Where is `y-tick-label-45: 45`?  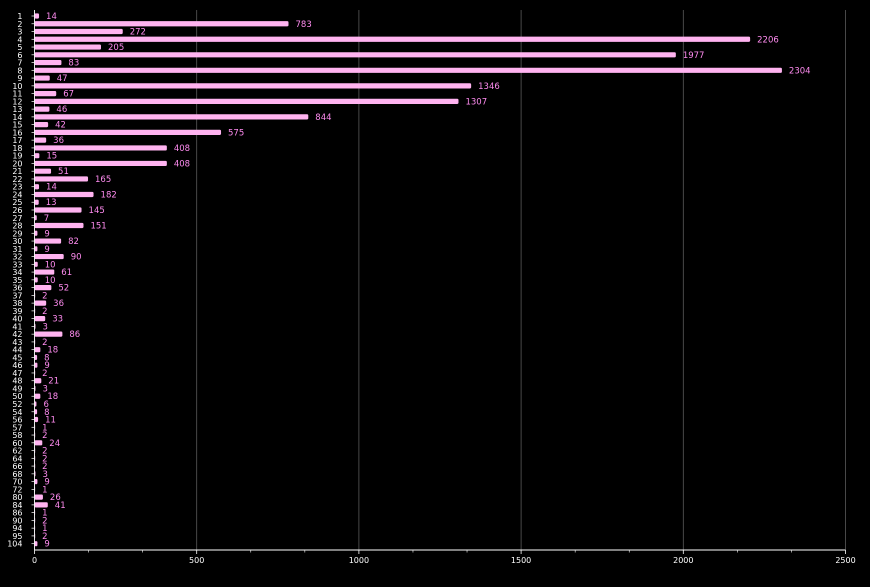 y-tick-label-45: 45 is located at coordinates (17, 357).